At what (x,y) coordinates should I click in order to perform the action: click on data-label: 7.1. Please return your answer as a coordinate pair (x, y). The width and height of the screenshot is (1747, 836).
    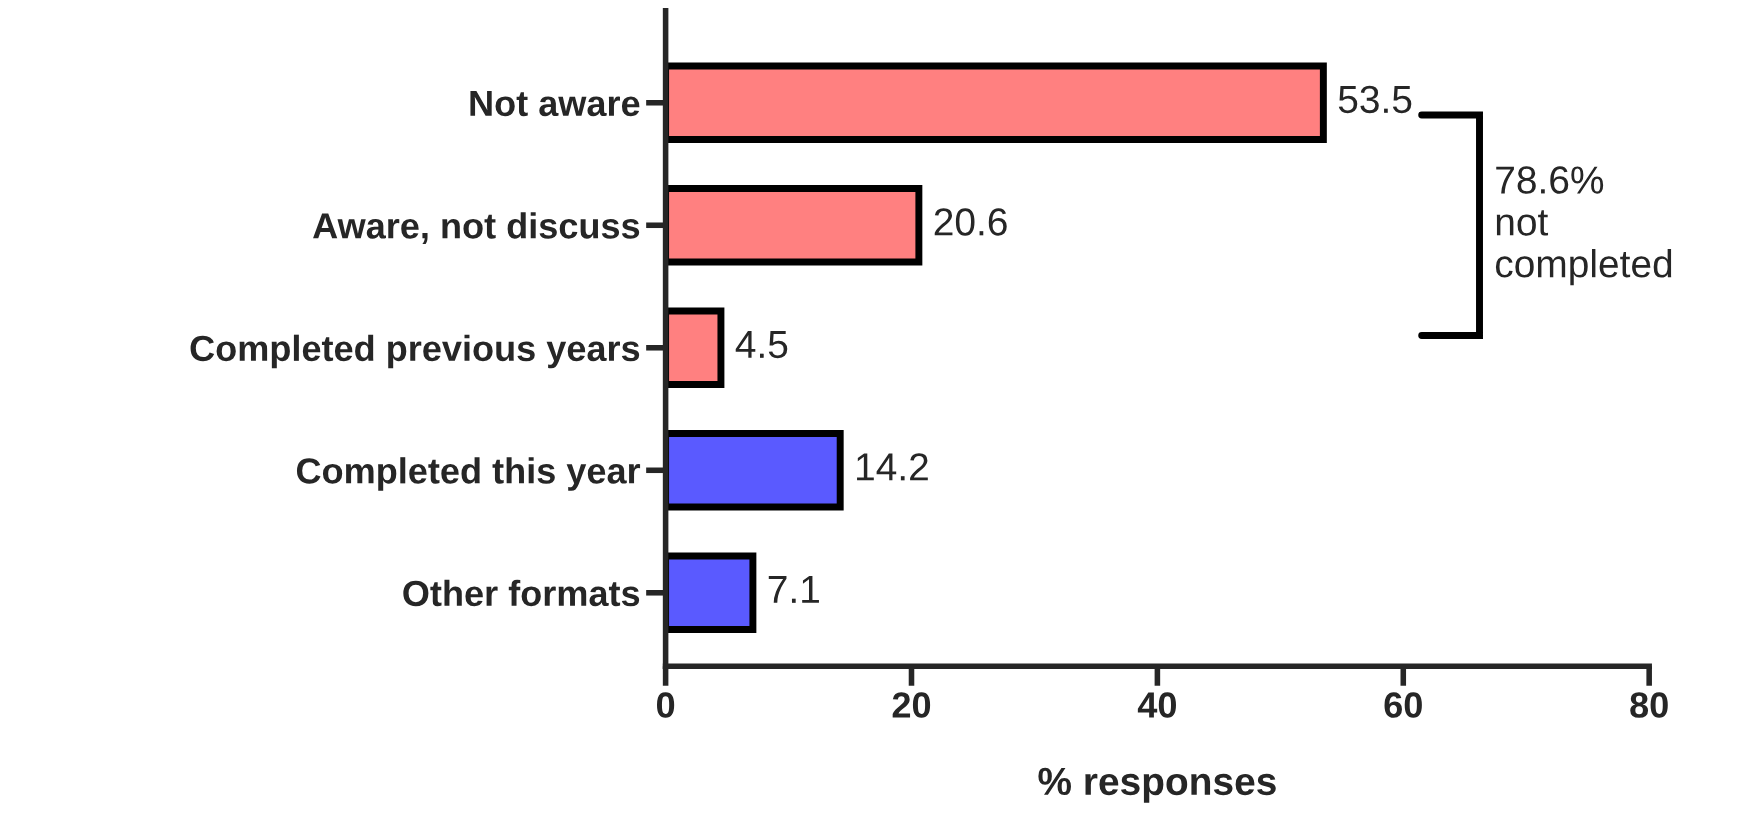
    Looking at the image, I should click on (793, 589).